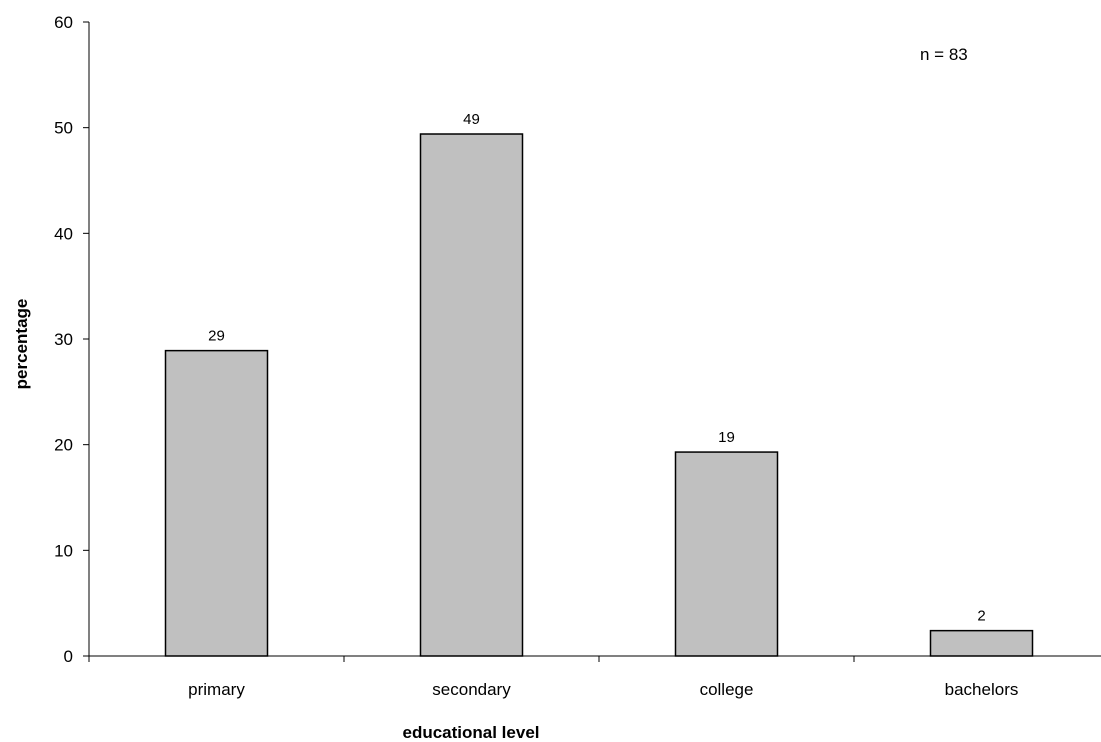 This screenshot has height=742, width=1101. Describe the element at coordinates (981, 643) in the screenshot. I see `bar-bachelors` at that location.